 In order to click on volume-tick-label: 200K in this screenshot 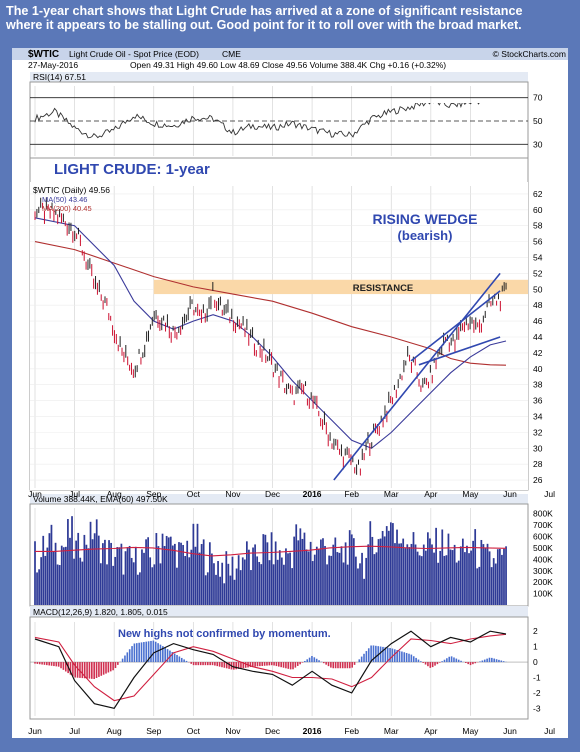, I will do `click(543, 582)`.